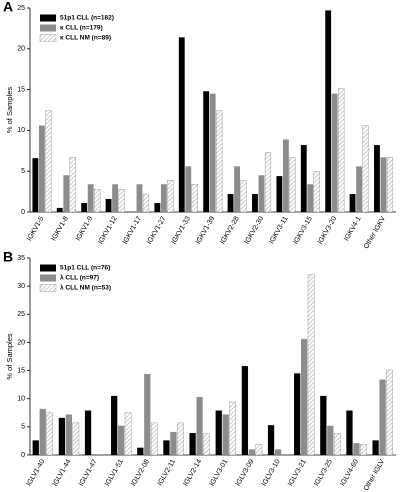 This screenshot has width=400, height=492. Describe the element at coordinates (375, 232) in the screenshot. I see `x-tick-label: Other IGKV` at that location.